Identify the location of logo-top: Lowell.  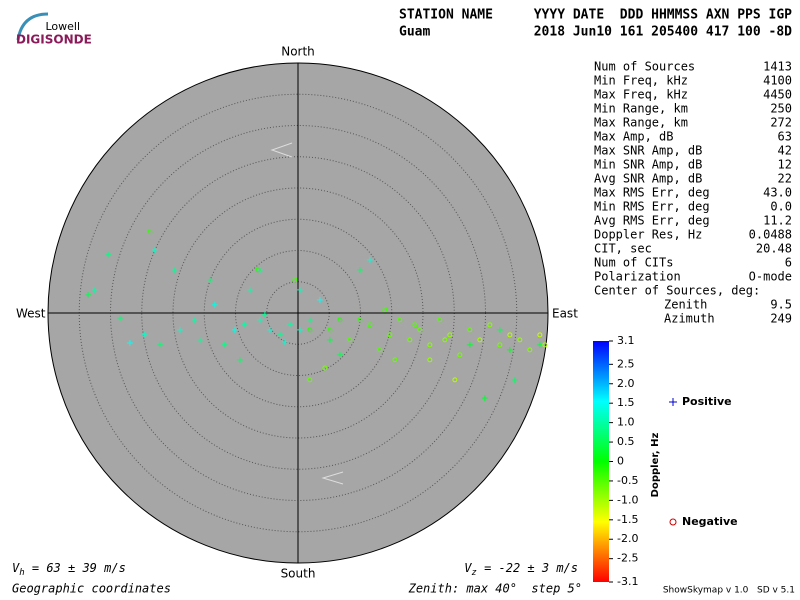
(62, 26).